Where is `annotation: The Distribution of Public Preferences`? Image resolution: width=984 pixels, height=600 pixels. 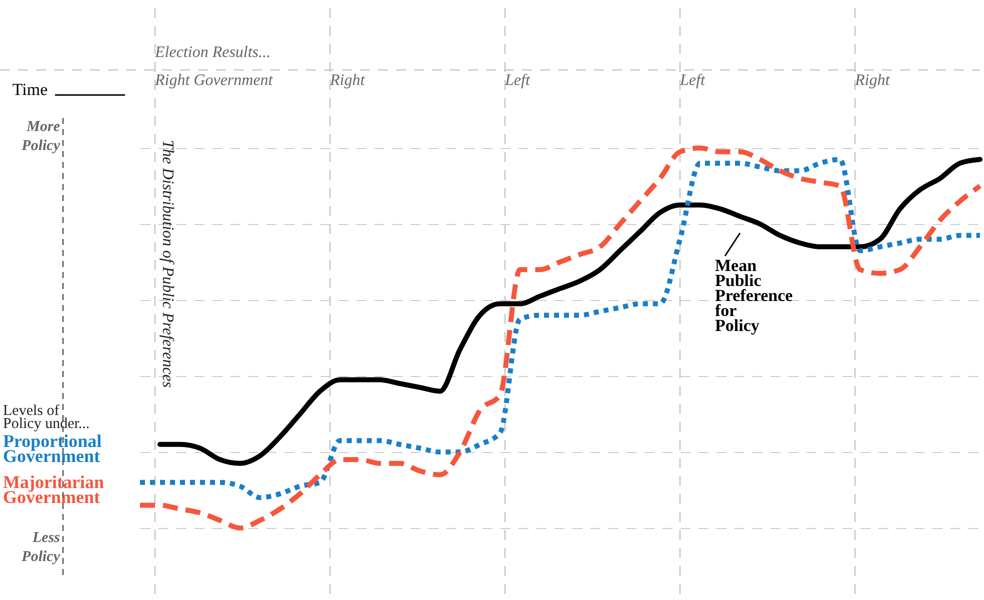 annotation: The Distribution of Public Preferences is located at coordinates (167, 264).